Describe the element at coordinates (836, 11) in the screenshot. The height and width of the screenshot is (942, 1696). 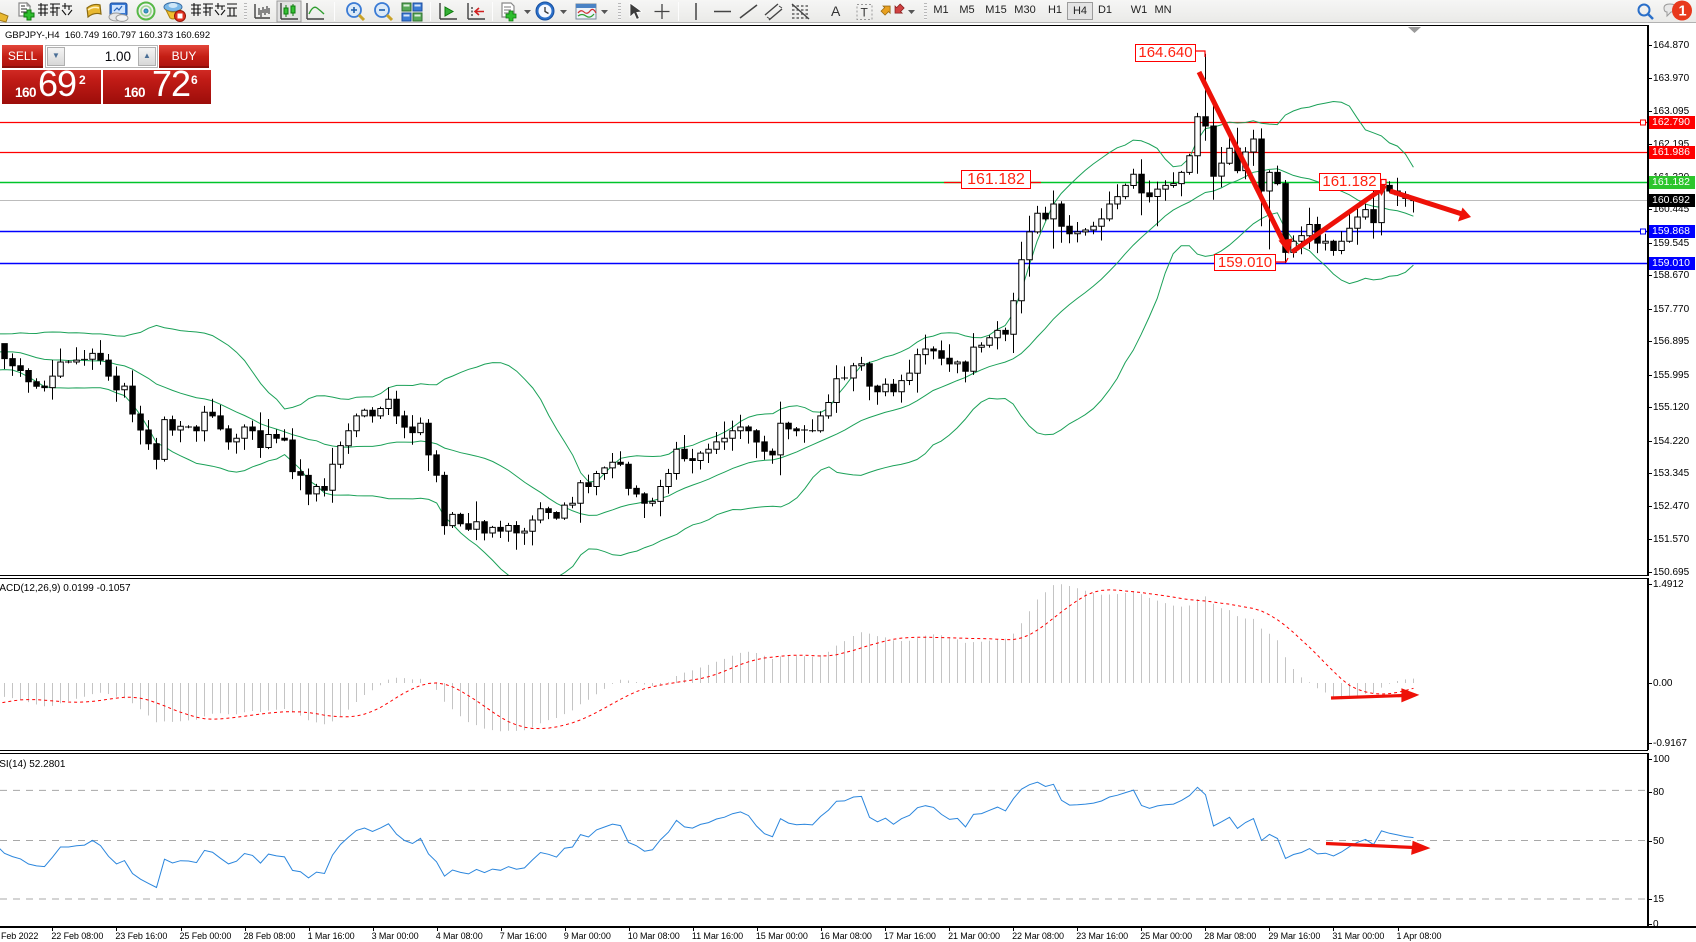
I see `svg-text: A` at that location.